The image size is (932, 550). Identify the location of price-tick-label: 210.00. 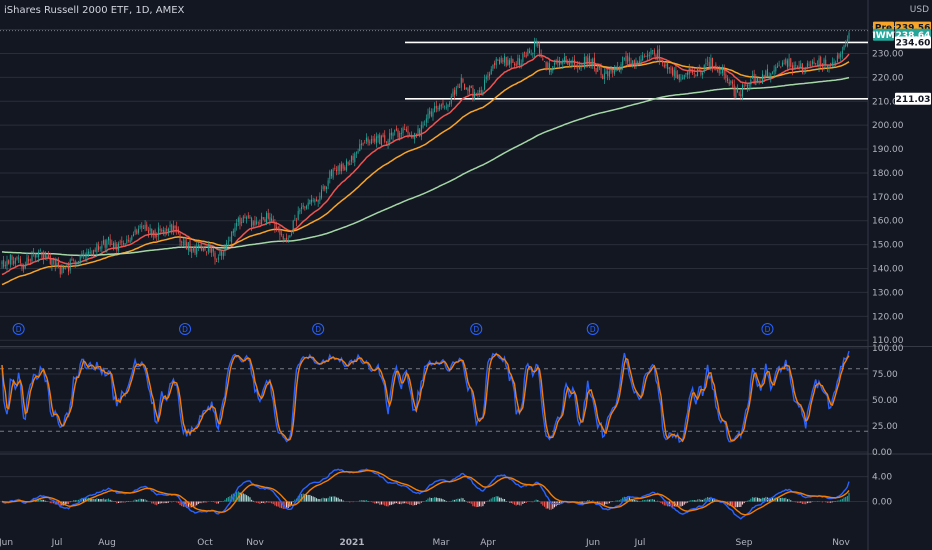
(888, 102).